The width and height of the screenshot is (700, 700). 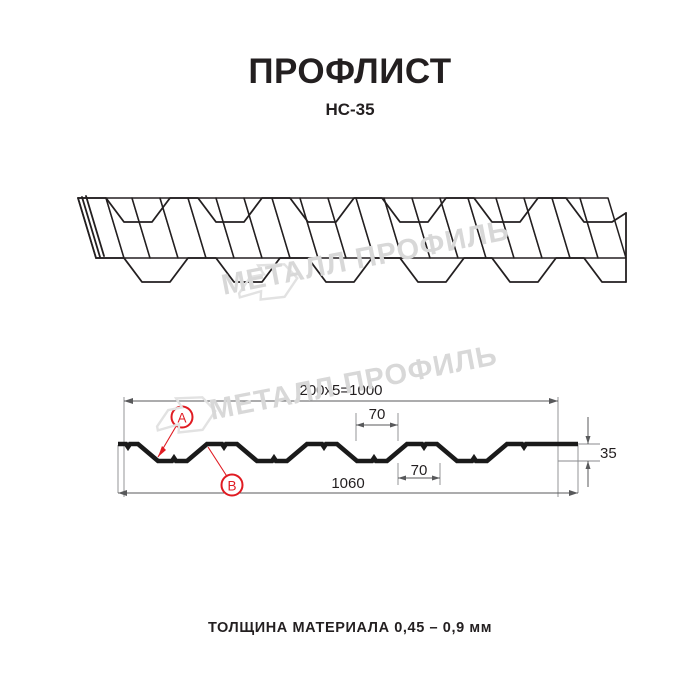 I want to click on corrugation-group, so click(x=393, y=228).